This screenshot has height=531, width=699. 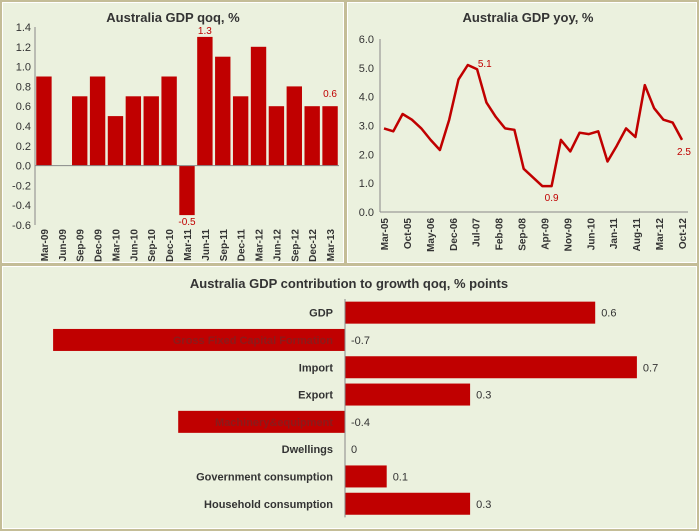 I want to click on y-tick-label: 2.0, so click(x=366, y=155).